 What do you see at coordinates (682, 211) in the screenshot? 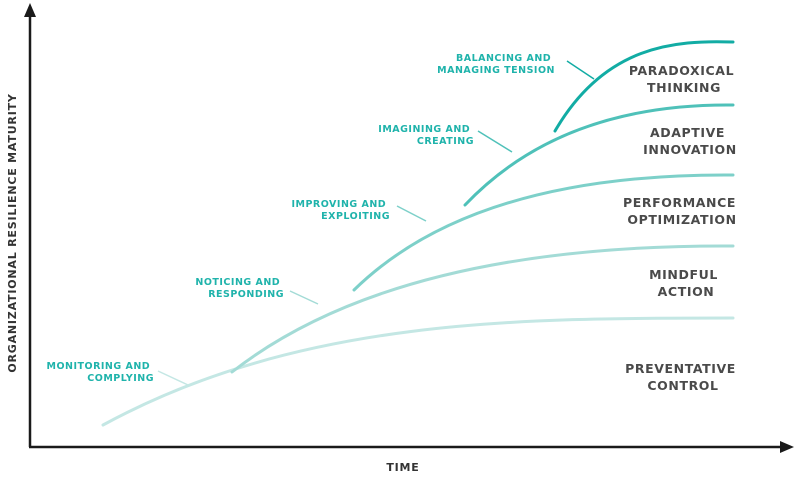
I see `stage-performance-optimization: PERFORMANCE OPTIMIZATION` at bounding box center [682, 211].